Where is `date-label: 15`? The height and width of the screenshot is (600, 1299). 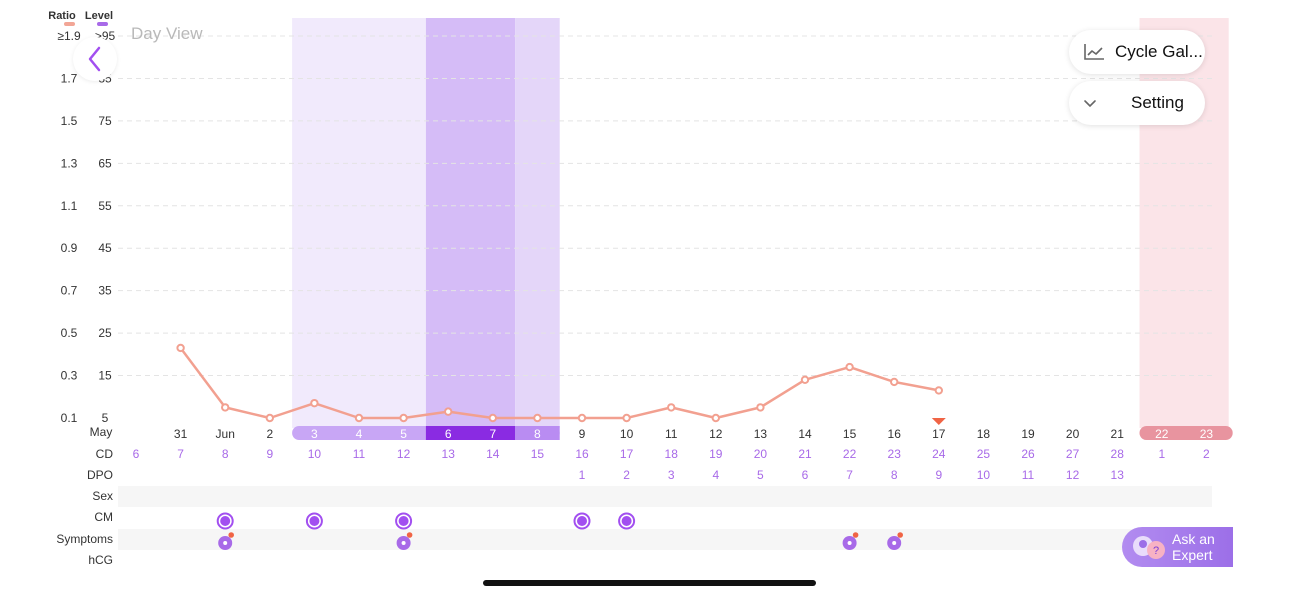
date-label: 15 is located at coordinates (850, 434).